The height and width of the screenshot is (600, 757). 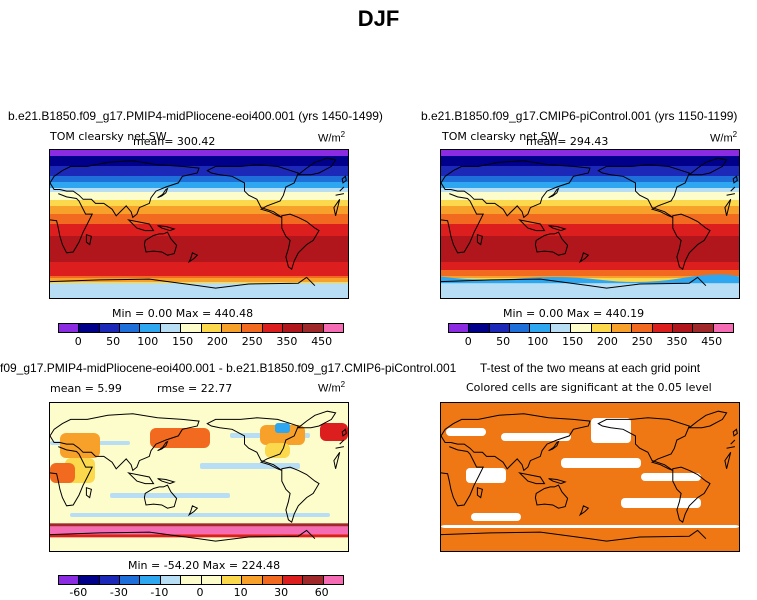 I want to click on panel1-minmax: Min = 0.00 Max = 440.48, so click(x=183, y=313).